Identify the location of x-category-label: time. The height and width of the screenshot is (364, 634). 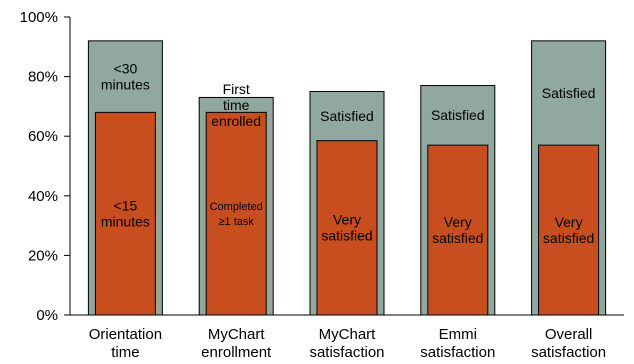
(125, 352).